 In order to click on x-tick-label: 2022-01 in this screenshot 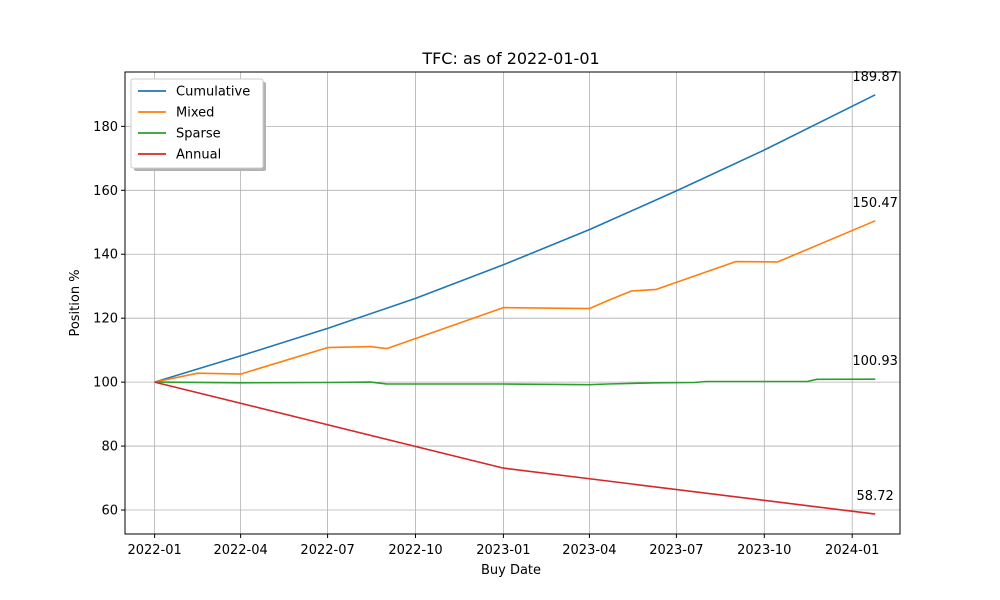, I will do `click(154, 550)`.